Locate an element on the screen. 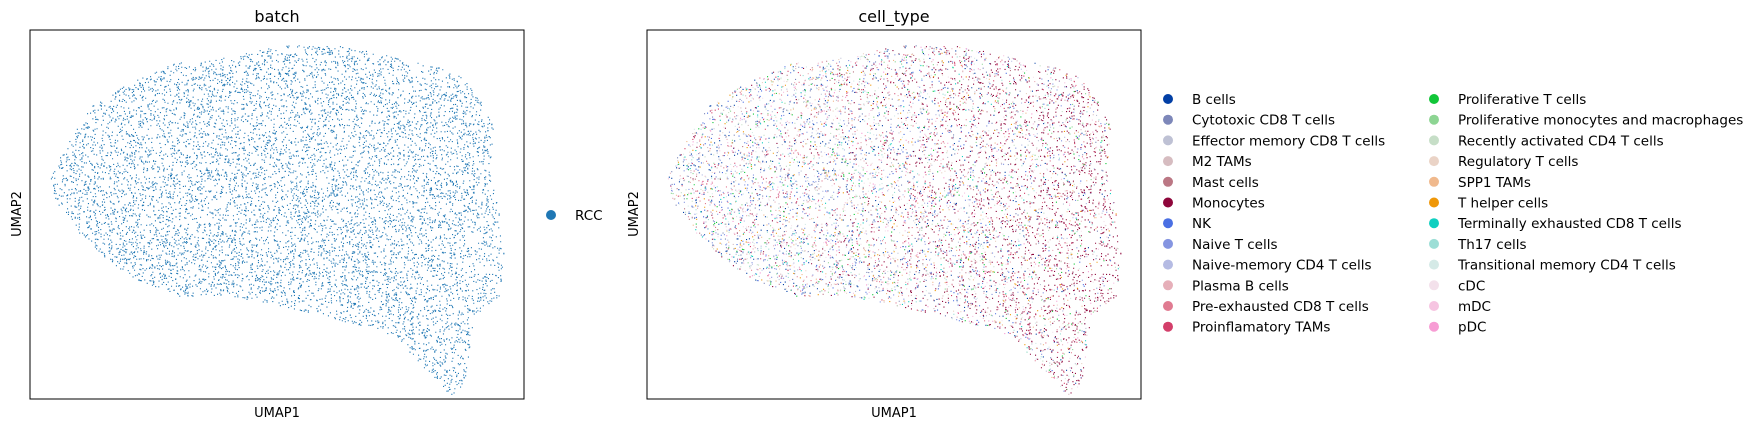  legend-label-regulatory-t-cells: Regulatory T cells is located at coordinates (1518, 162).